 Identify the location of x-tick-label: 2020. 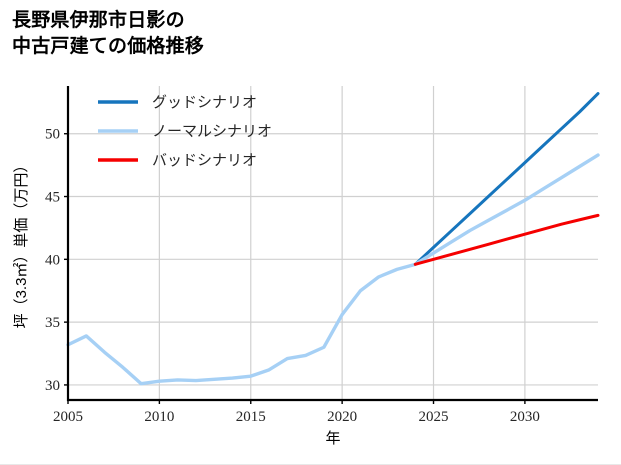
(342, 417).